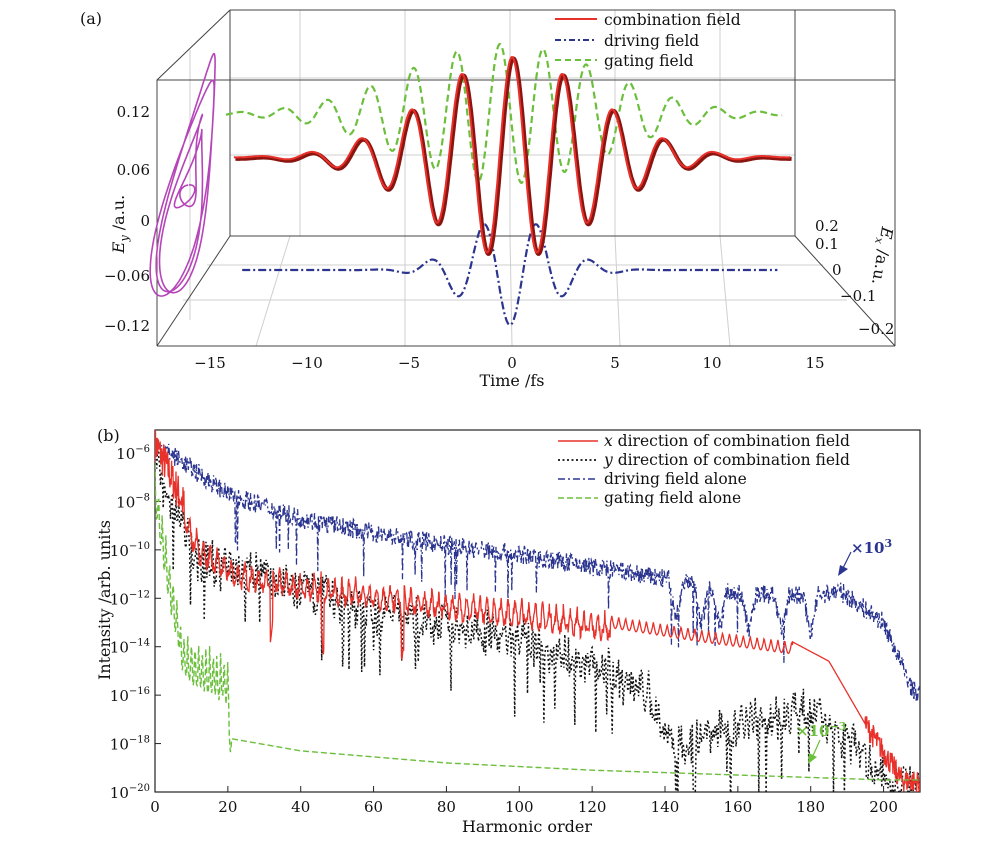  Describe the element at coordinates (837, 726) in the screenshot. I see `annotation-down-exponent: −3` at that location.